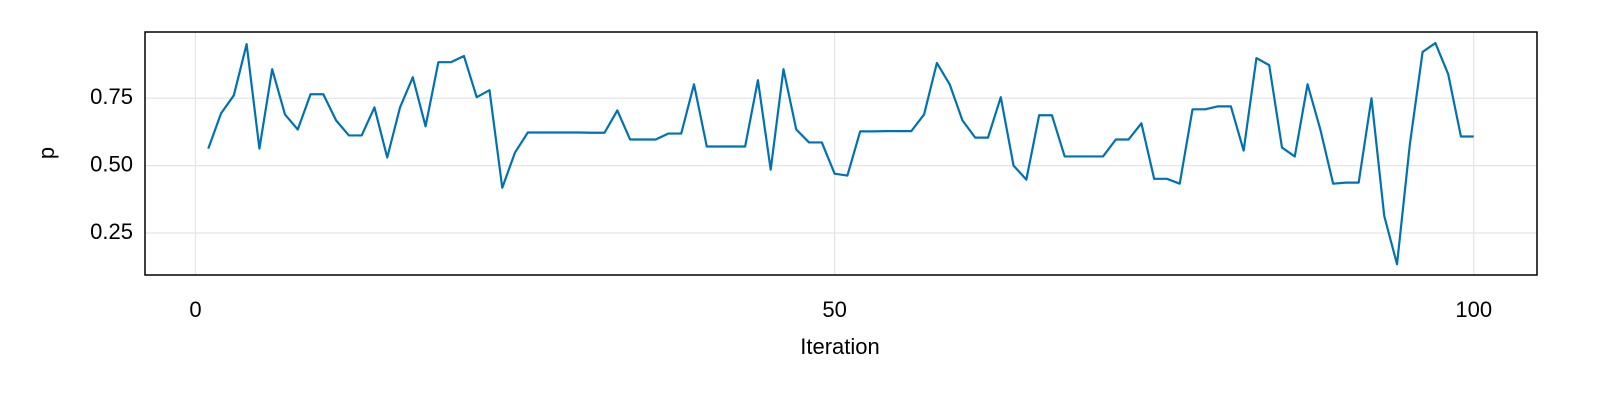 The width and height of the screenshot is (1600, 400). Describe the element at coordinates (840, 346) in the screenshot. I see `x-axis-label: Iteration` at that location.